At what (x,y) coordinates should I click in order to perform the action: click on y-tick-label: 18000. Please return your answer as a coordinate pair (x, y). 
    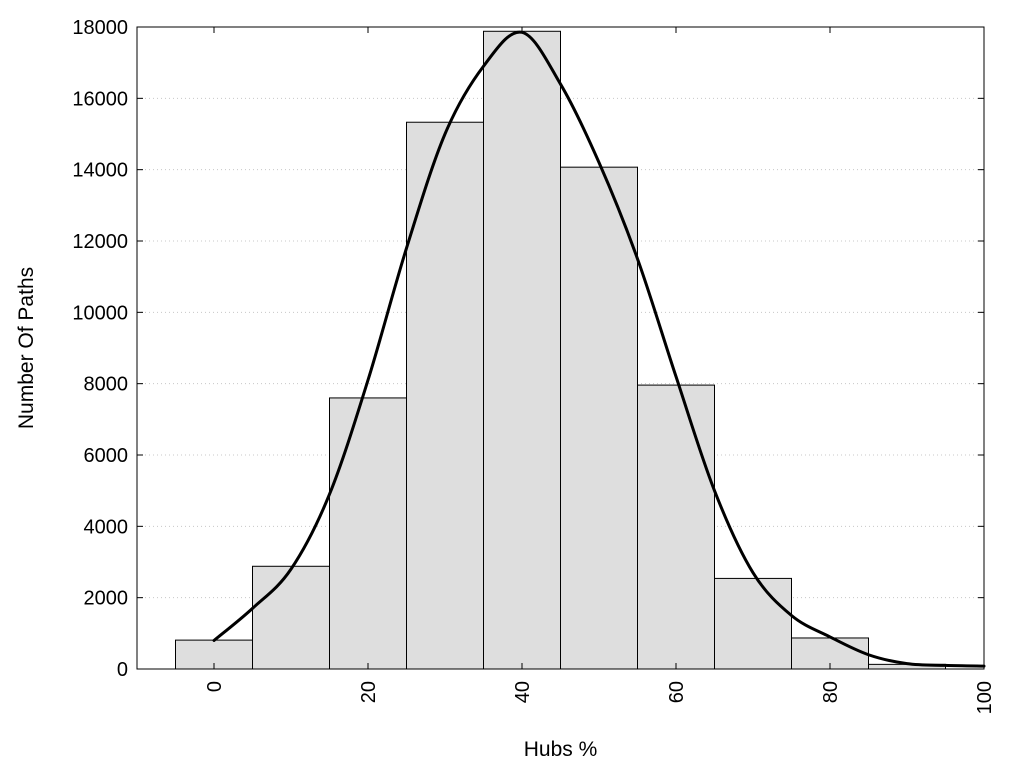
    Looking at the image, I should click on (100, 28).